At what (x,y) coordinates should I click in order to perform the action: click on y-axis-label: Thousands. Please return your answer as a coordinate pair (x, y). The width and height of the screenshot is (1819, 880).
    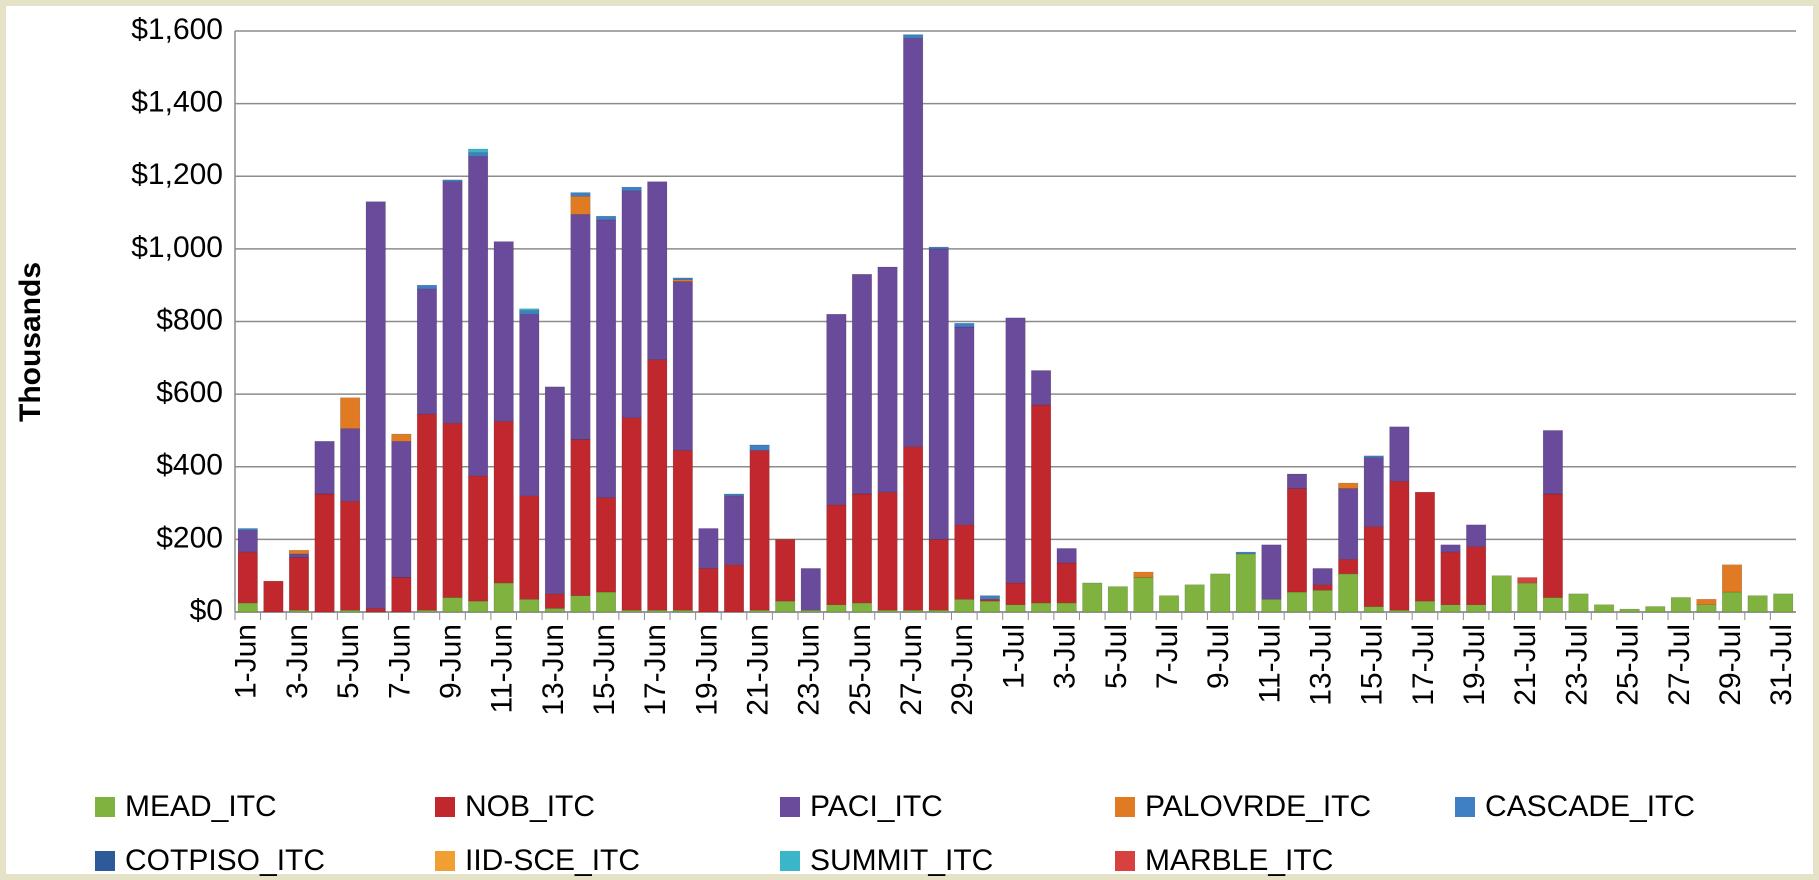
    Looking at the image, I should click on (30, 342).